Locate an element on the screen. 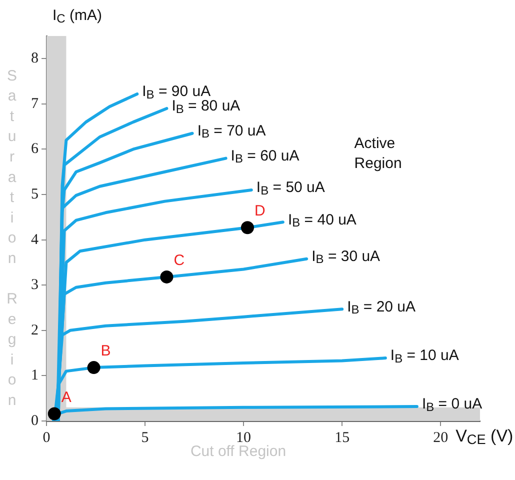 The image size is (515, 480). x-tick-label: 10 is located at coordinates (244, 438).